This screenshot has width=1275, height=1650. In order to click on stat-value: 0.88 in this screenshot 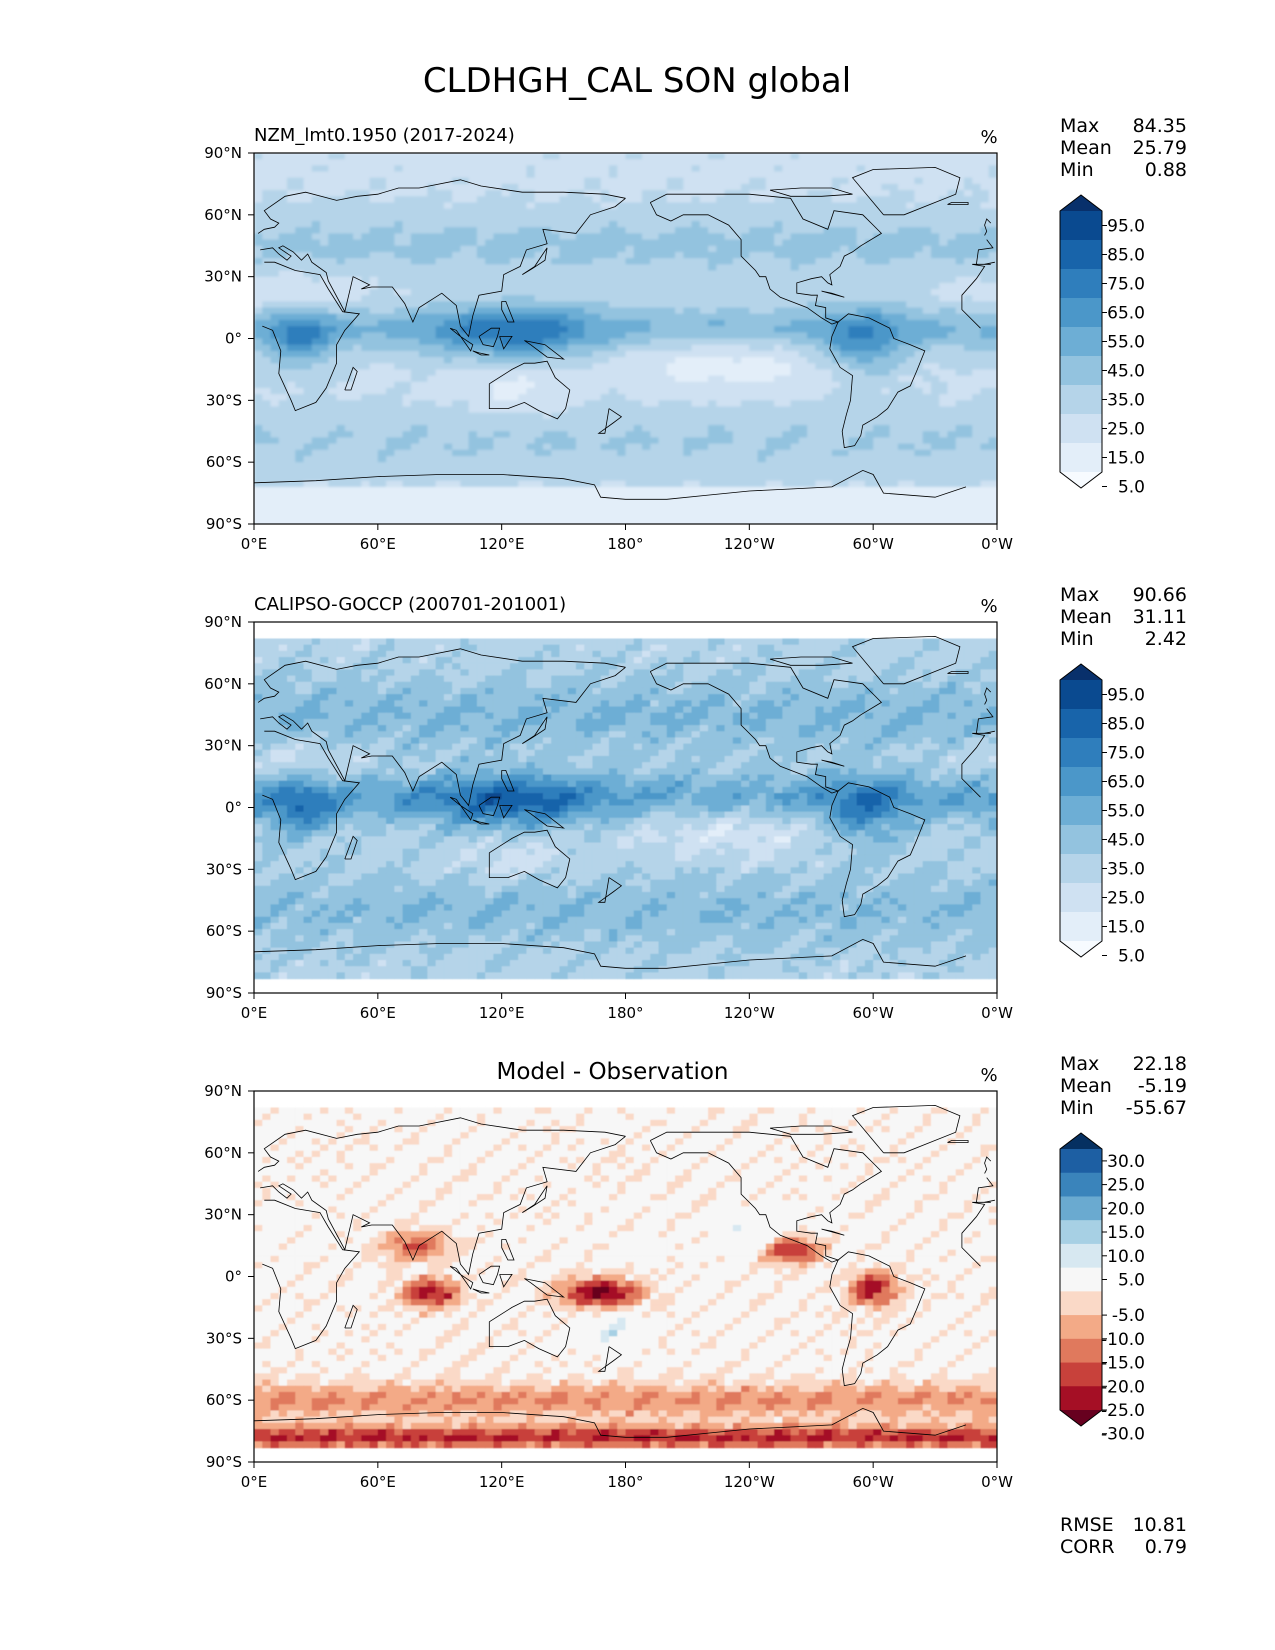, I will do `click(1166, 170)`.